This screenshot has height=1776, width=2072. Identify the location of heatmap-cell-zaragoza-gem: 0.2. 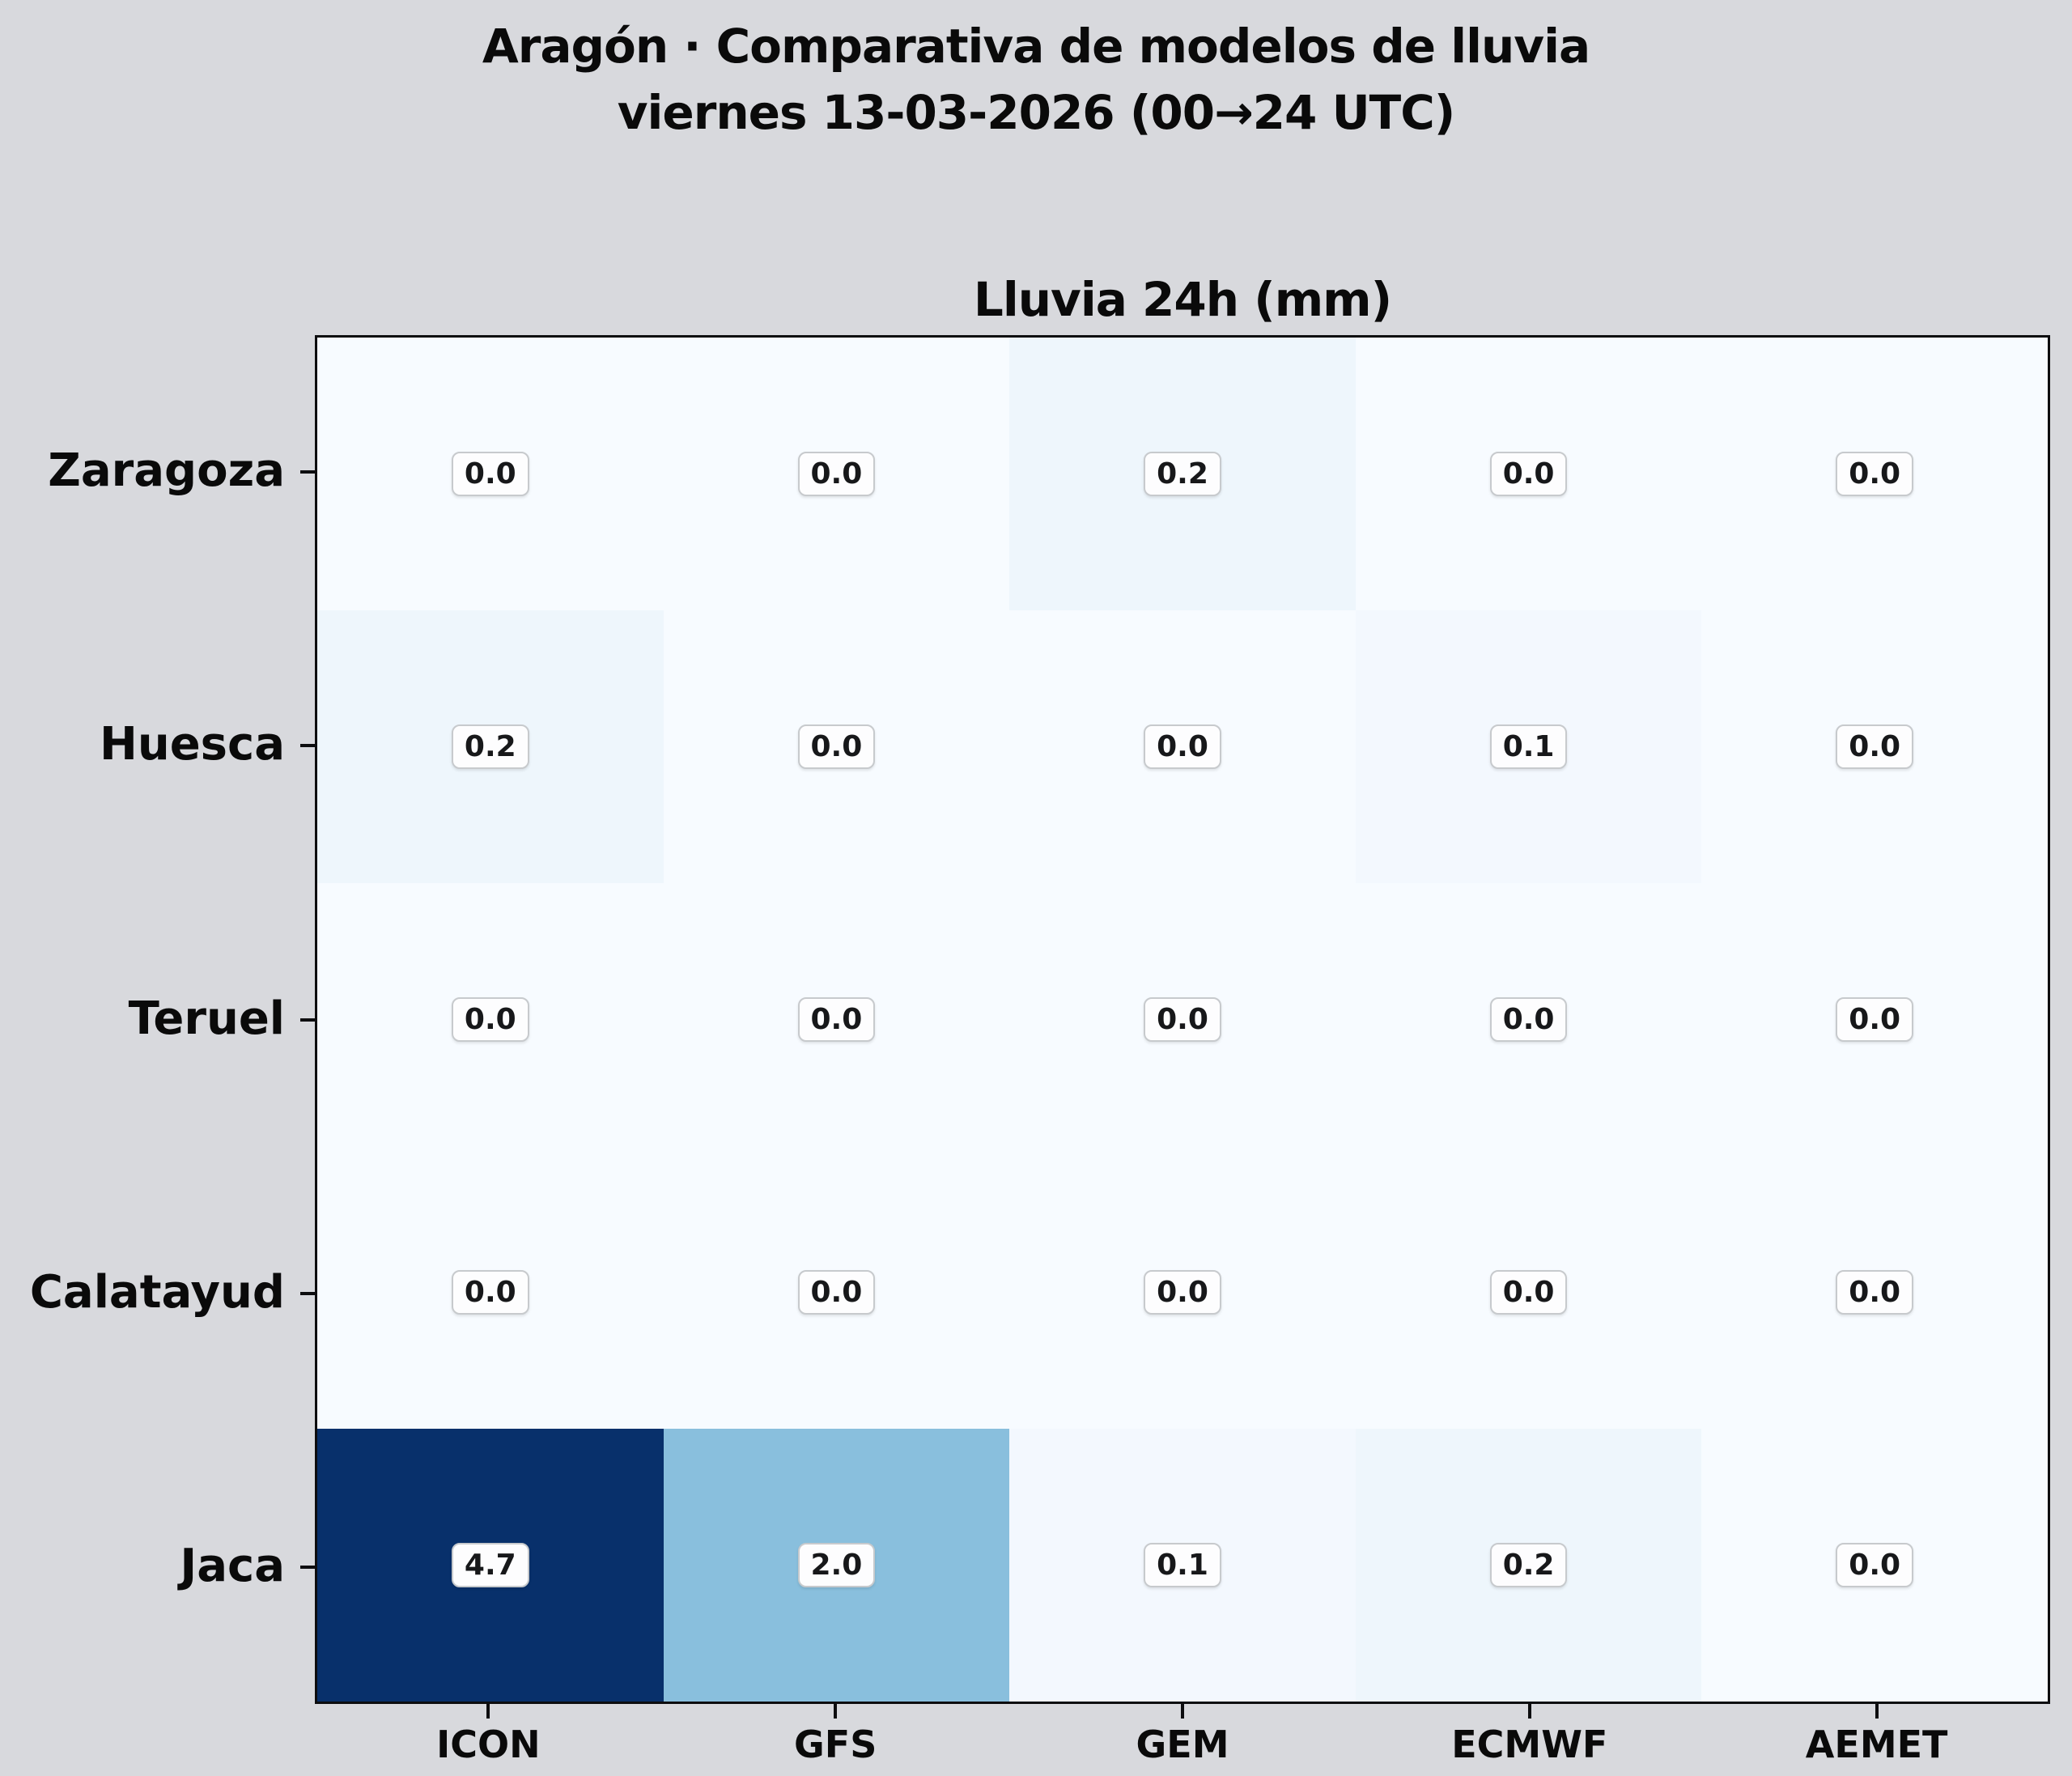
(1182, 474).